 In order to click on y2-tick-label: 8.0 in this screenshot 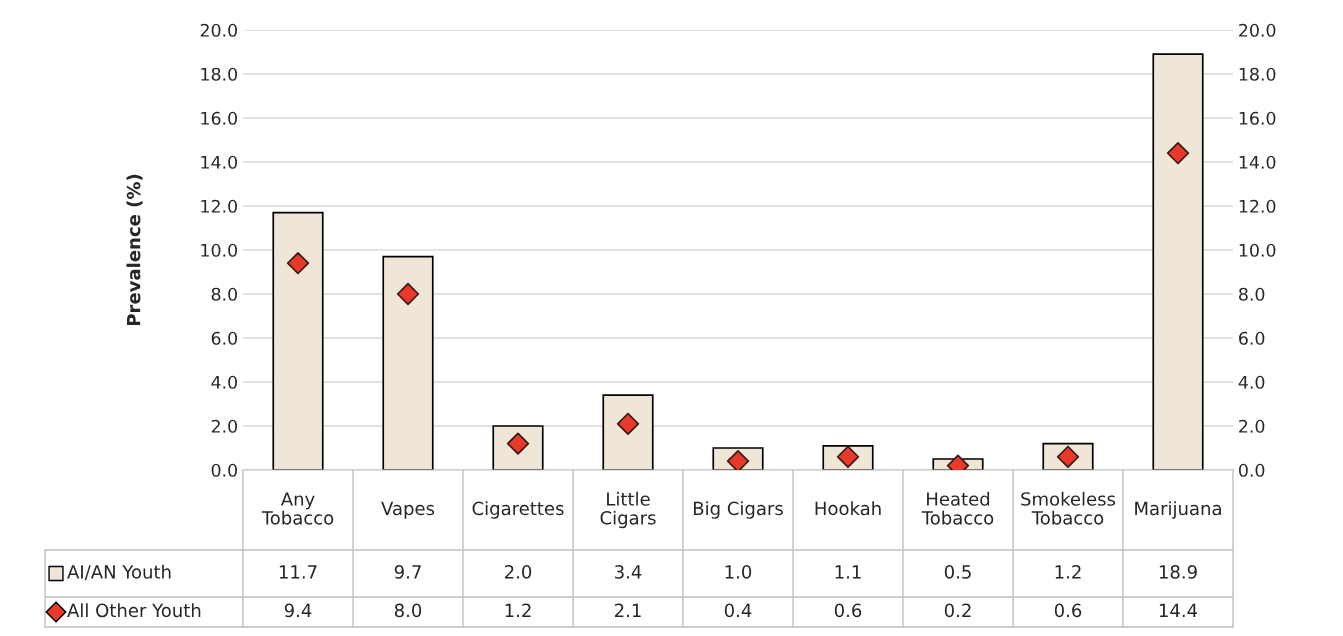, I will do `click(1252, 294)`.